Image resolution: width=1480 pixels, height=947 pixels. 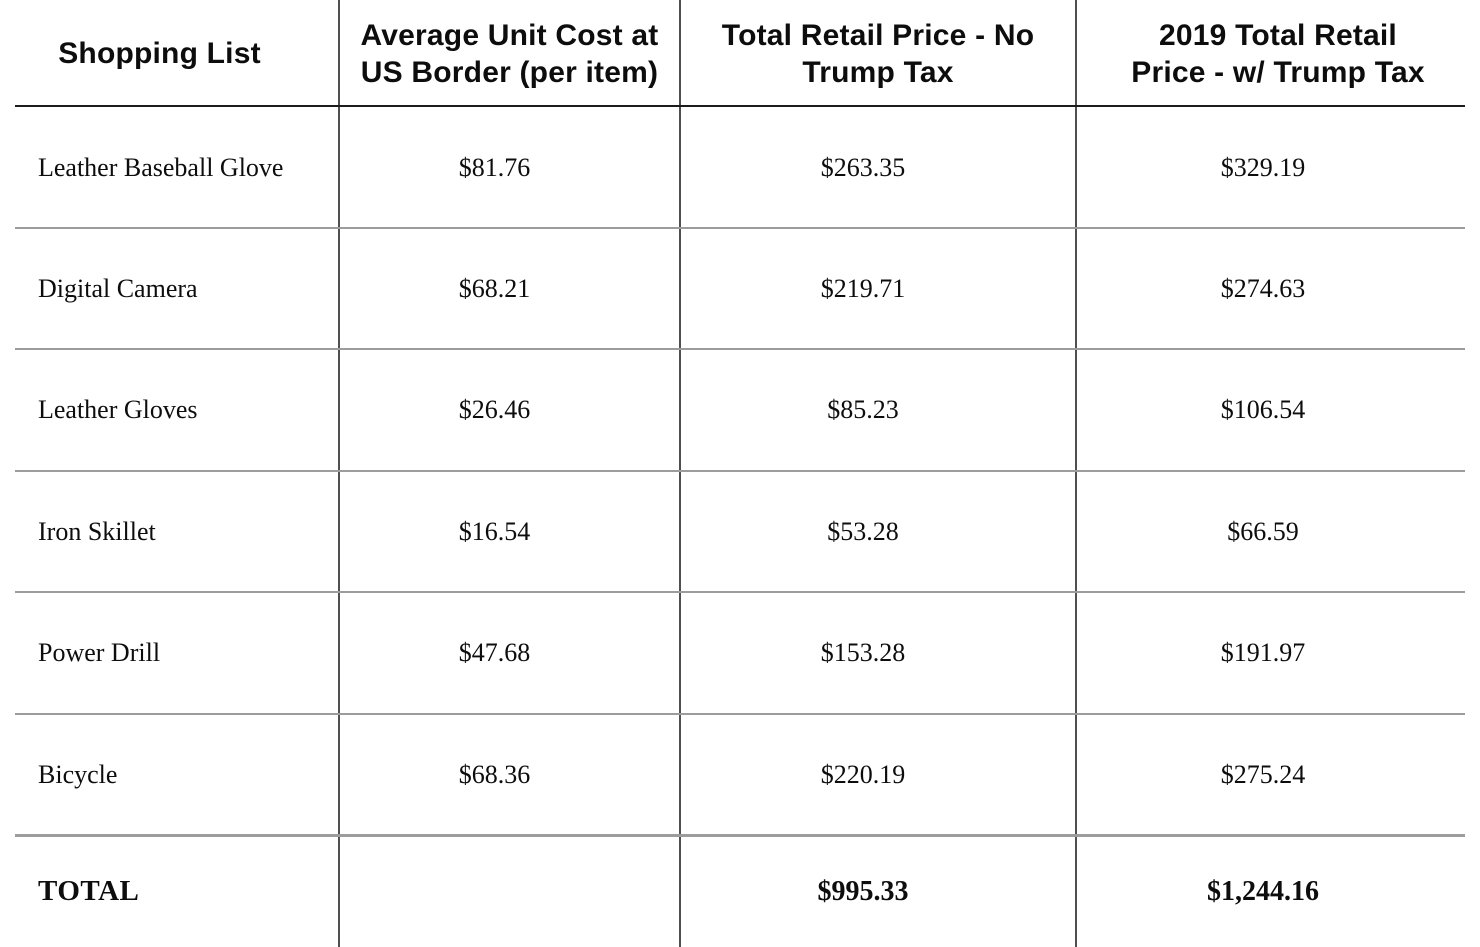 I want to click on retail-no-tax-value: $220.19, so click(x=863, y=774).